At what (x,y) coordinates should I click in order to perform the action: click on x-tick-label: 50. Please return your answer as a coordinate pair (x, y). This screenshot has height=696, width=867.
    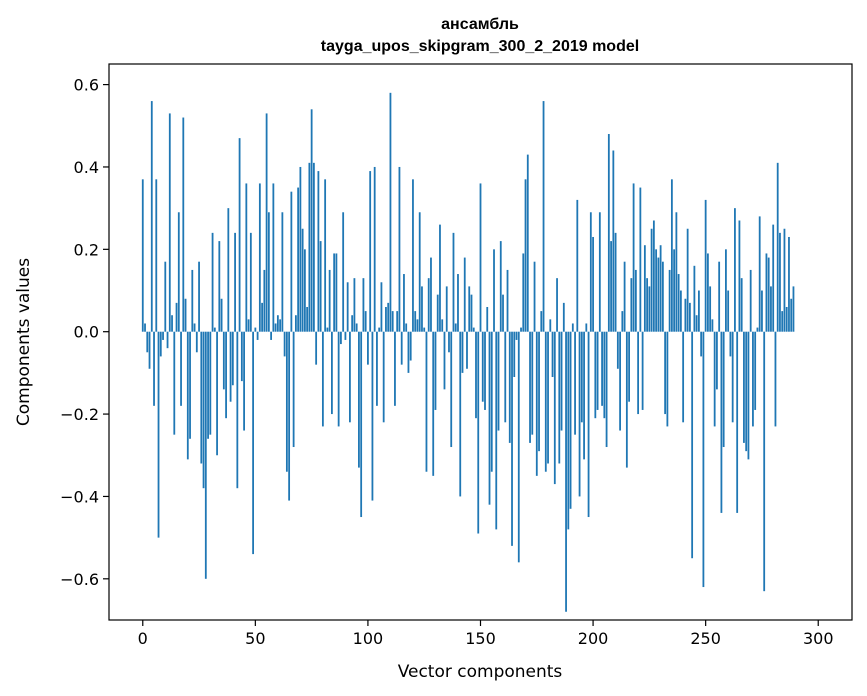
    Looking at the image, I should click on (255, 638).